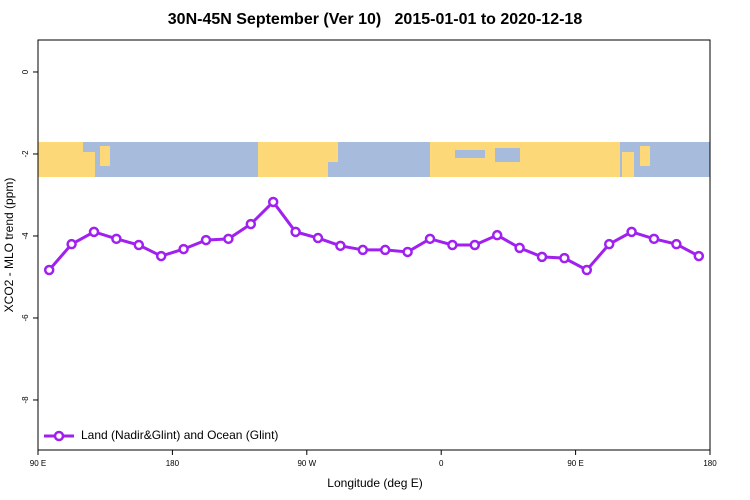 Image resolution: width=750 pixels, height=500 pixels. I want to click on y-tick-label: -8, so click(25, 400).